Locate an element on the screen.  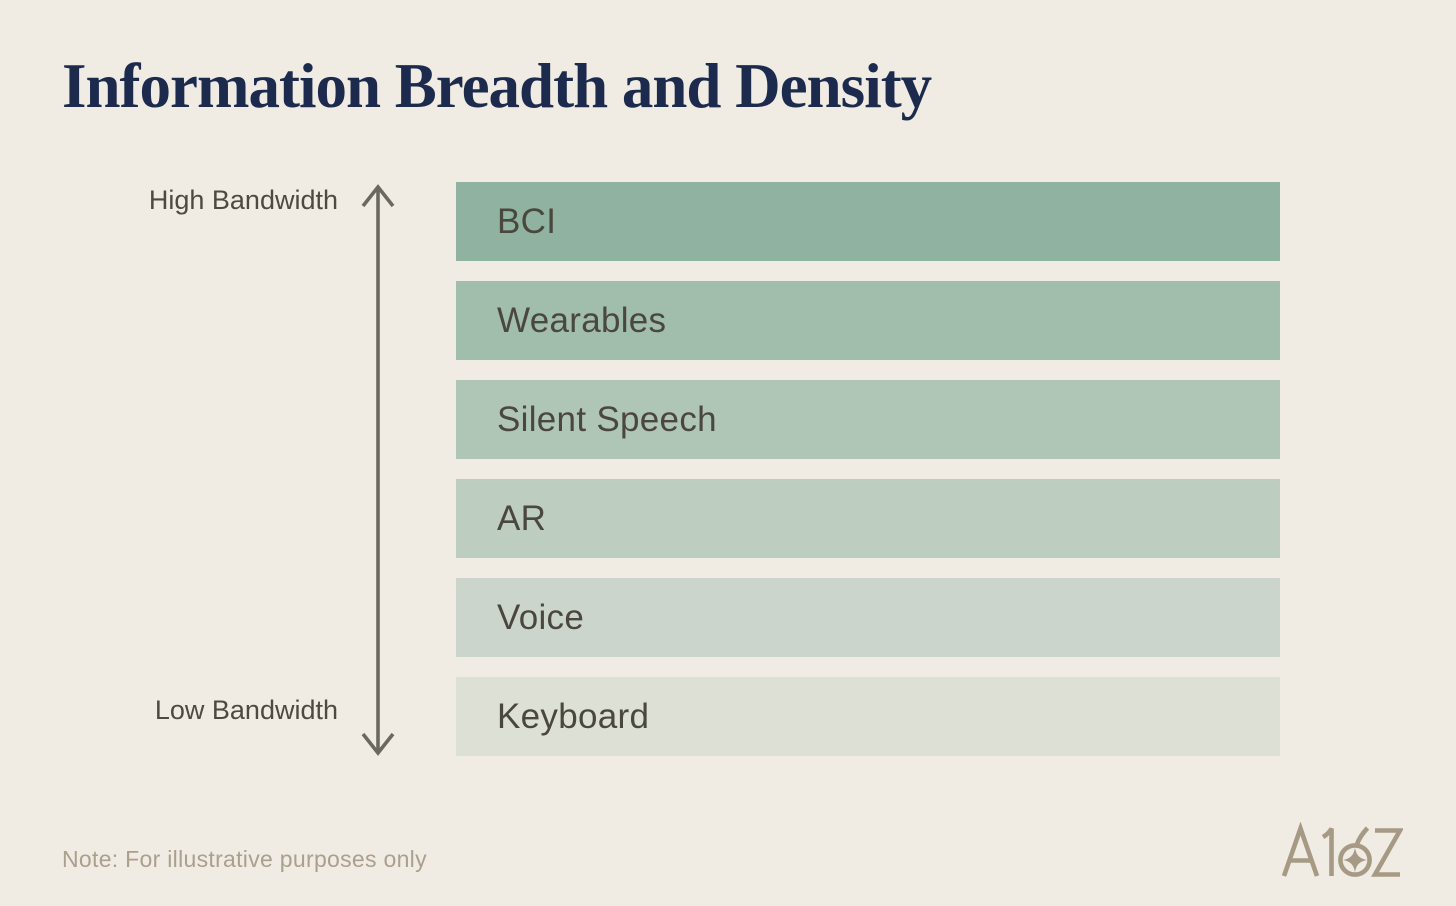
bar-row-bci: BCI is located at coordinates (868, 221).